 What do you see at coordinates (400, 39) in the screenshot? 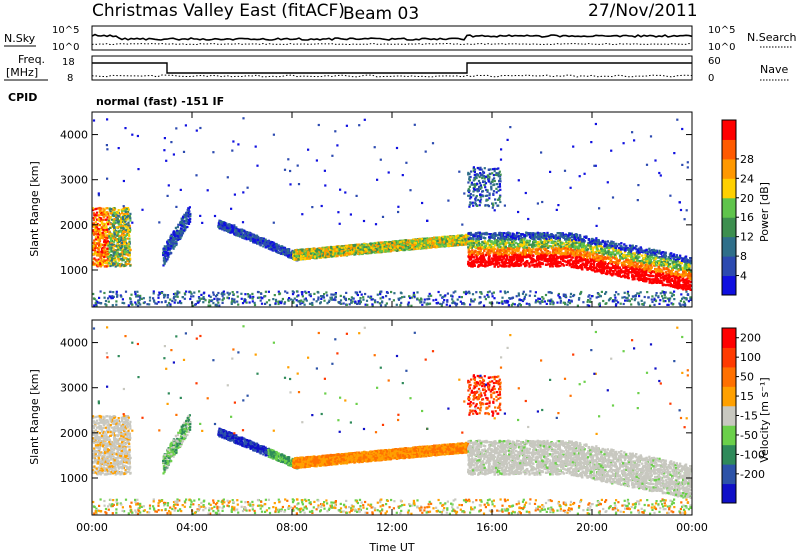
I see `noise-panel: N.Sky 10^5 10^0 10^5 10^0 N.Search` at bounding box center [400, 39].